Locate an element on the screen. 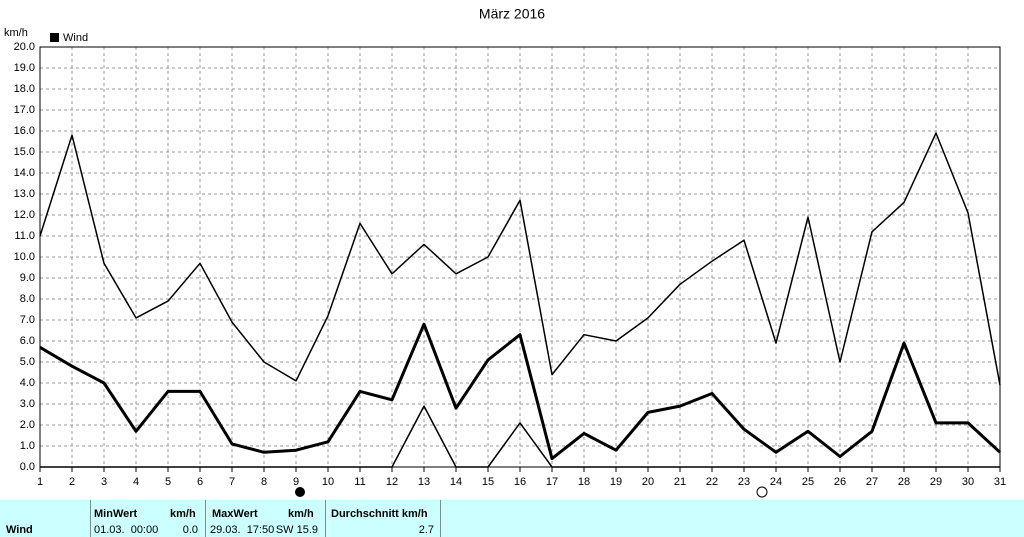 Image resolution: width=1024 pixels, height=537 pixels. x-tick-label: 14 is located at coordinates (456, 482).